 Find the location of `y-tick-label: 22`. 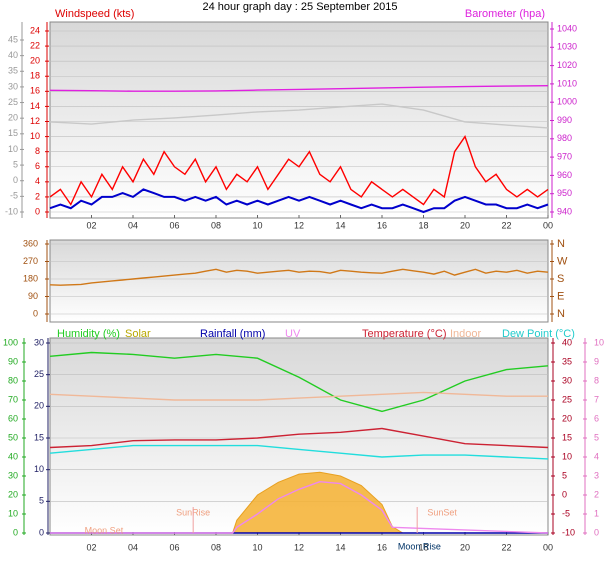

y-tick-label: 22 is located at coordinates (35, 45).